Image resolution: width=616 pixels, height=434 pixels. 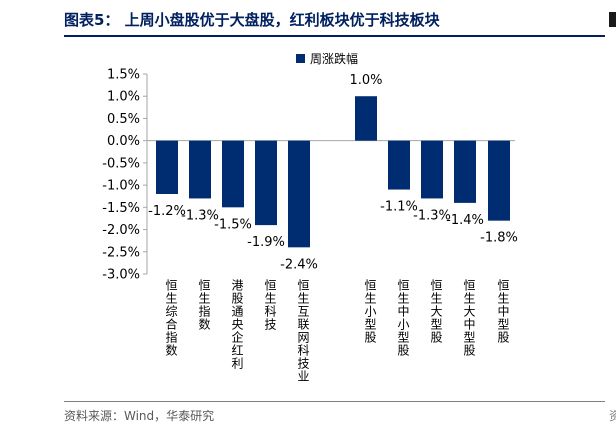 What do you see at coordinates (436, 311) in the screenshot?
I see `category-label: 恒生大型股` at bounding box center [436, 311].